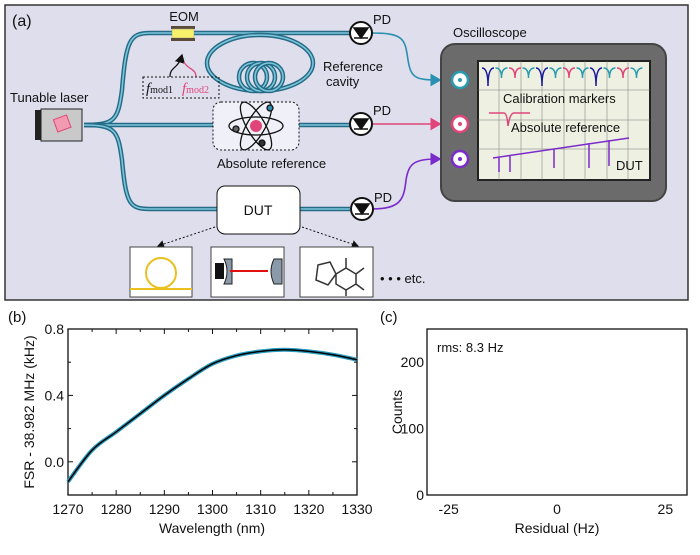 The width and height of the screenshot is (700, 555). Describe the element at coordinates (161, 272) in the screenshot. I see `microring-example` at that location.